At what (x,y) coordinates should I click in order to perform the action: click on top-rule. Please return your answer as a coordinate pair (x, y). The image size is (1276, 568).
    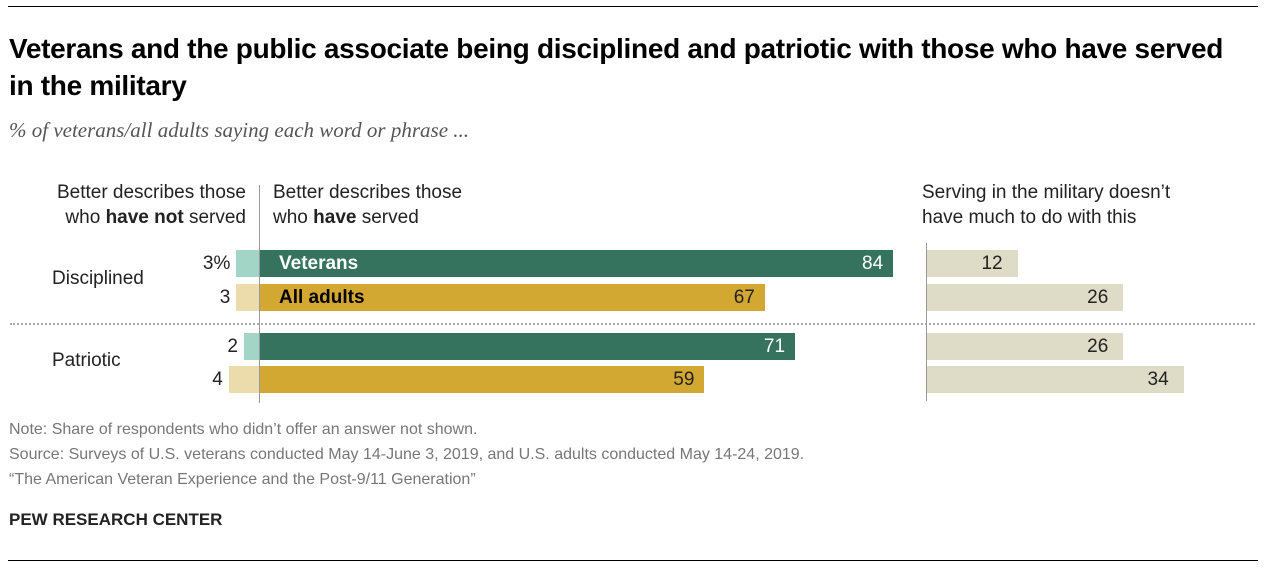
    Looking at the image, I should click on (633, 6).